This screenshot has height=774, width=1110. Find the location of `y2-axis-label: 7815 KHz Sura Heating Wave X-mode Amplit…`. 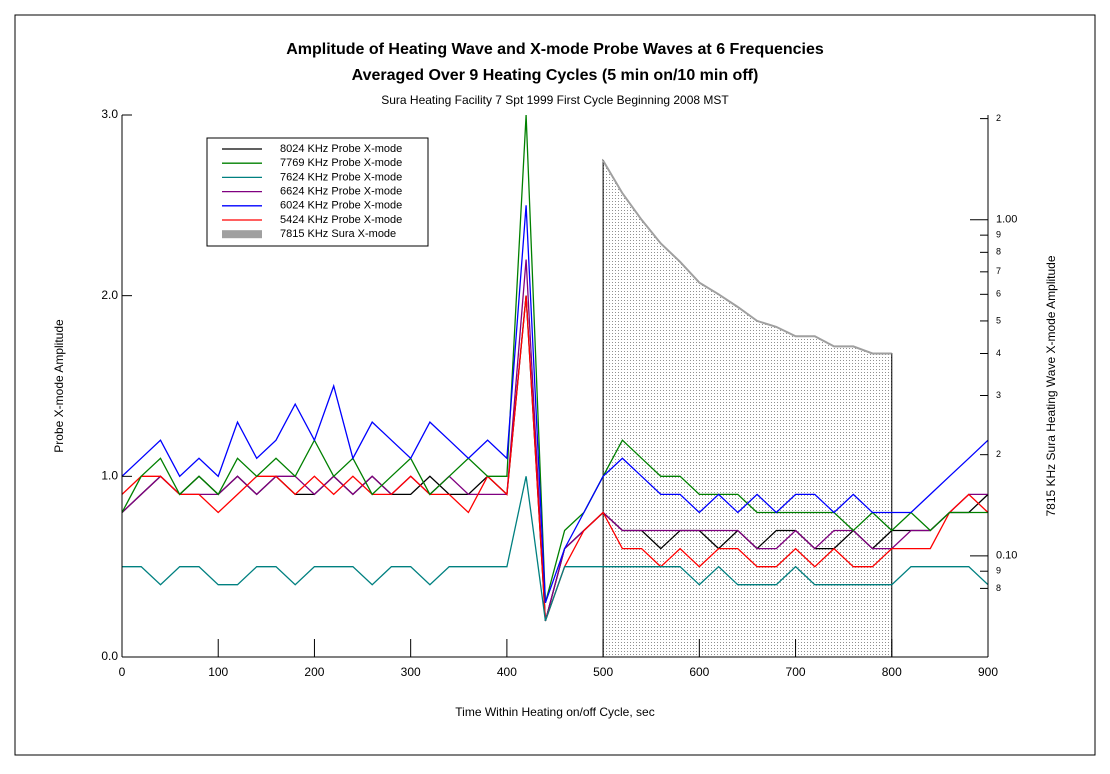

y2-axis-label: 7815 KHz Sura Heating Wave X-mode Amplit… is located at coordinates (1051, 385).